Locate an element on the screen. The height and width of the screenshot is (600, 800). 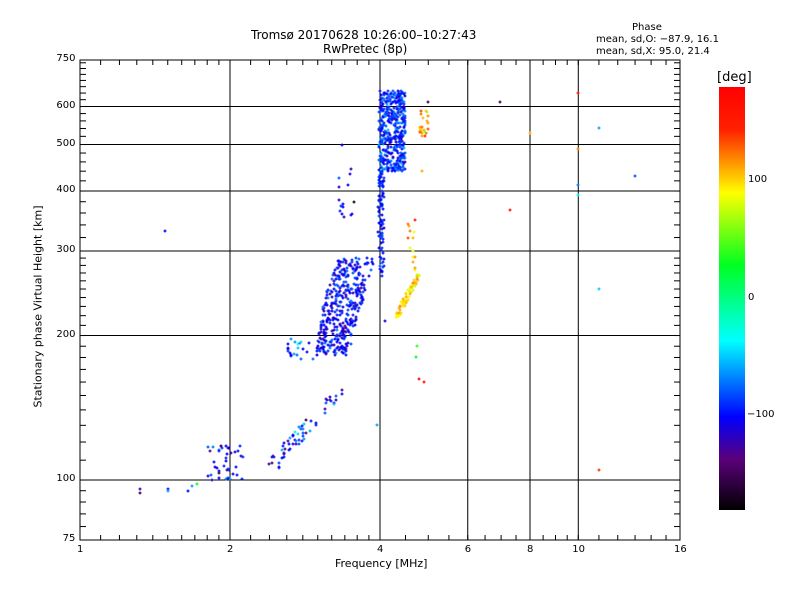
y-tick-label: 600 is located at coordinates (66, 105).